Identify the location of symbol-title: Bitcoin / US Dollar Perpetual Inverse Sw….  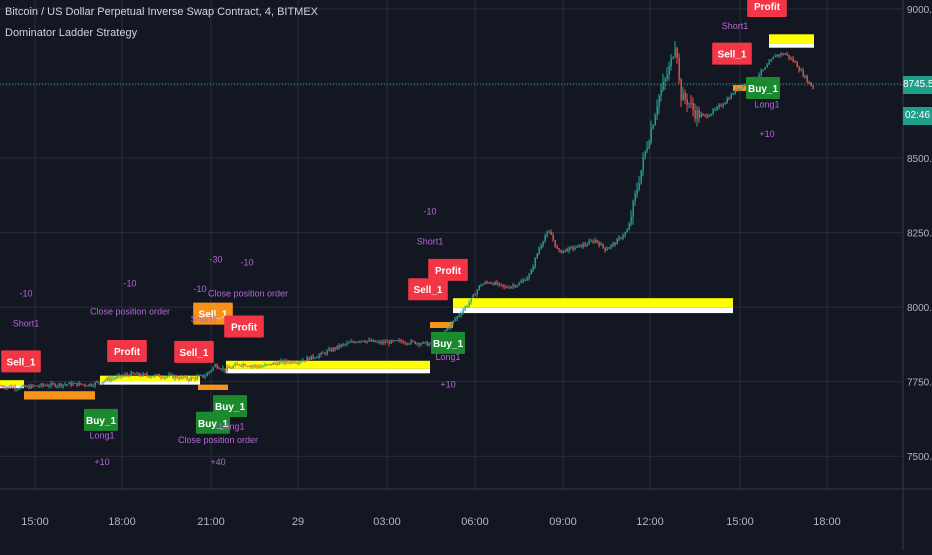
(162, 12).